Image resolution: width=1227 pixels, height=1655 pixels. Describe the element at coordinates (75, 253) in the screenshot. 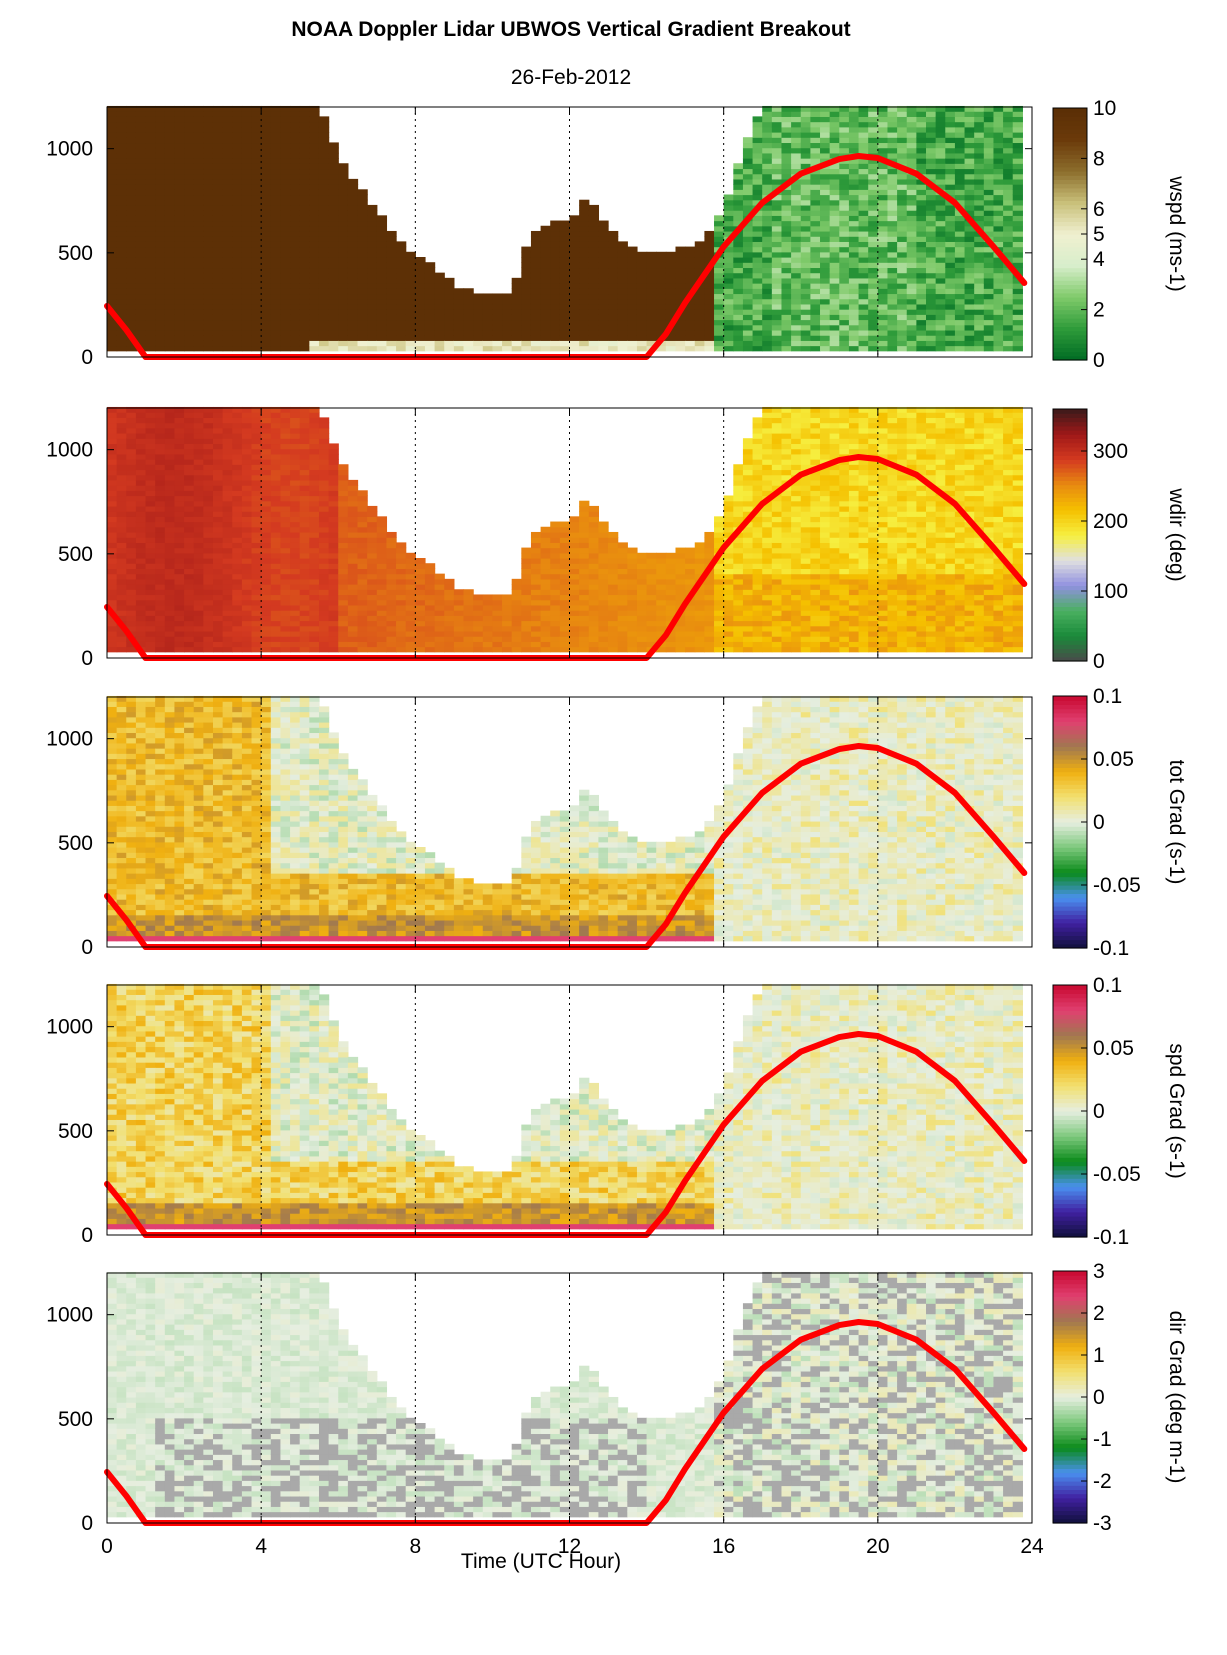

I see `y-tick-label: 500` at that location.